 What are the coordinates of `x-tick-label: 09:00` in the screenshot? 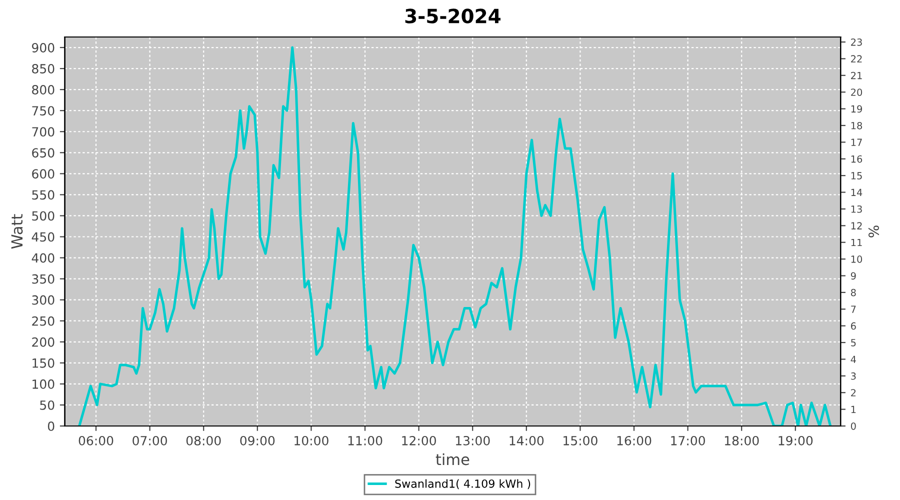 It's located at (257, 441).